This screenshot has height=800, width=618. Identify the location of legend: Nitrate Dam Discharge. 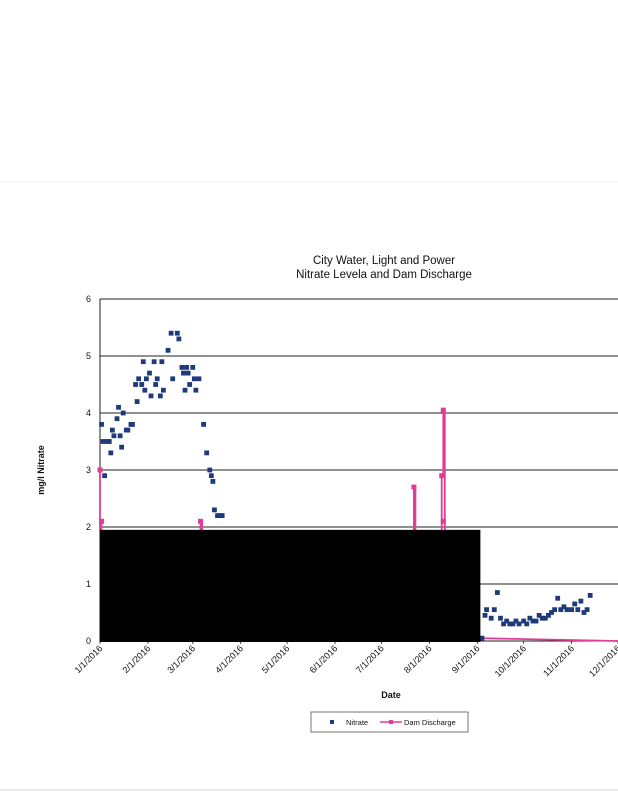
(389, 722).